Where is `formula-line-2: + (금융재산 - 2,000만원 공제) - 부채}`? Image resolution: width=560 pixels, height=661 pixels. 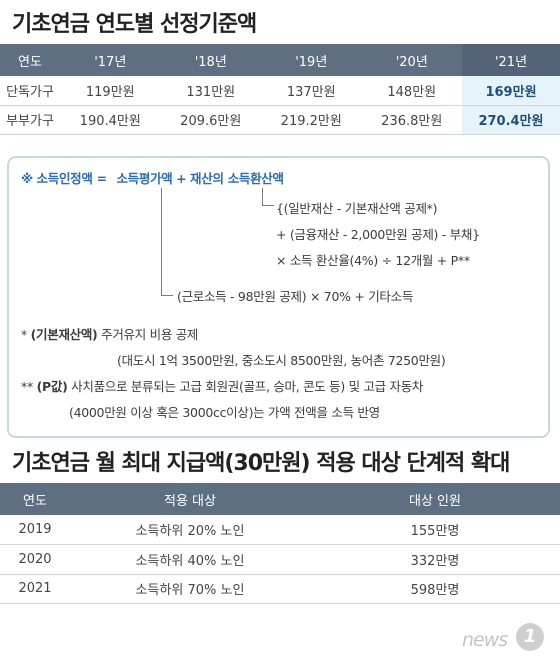
formula-line-2: + (금융재산 - 2,000만원 공제) - 부채} is located at coordinates (378, 234).